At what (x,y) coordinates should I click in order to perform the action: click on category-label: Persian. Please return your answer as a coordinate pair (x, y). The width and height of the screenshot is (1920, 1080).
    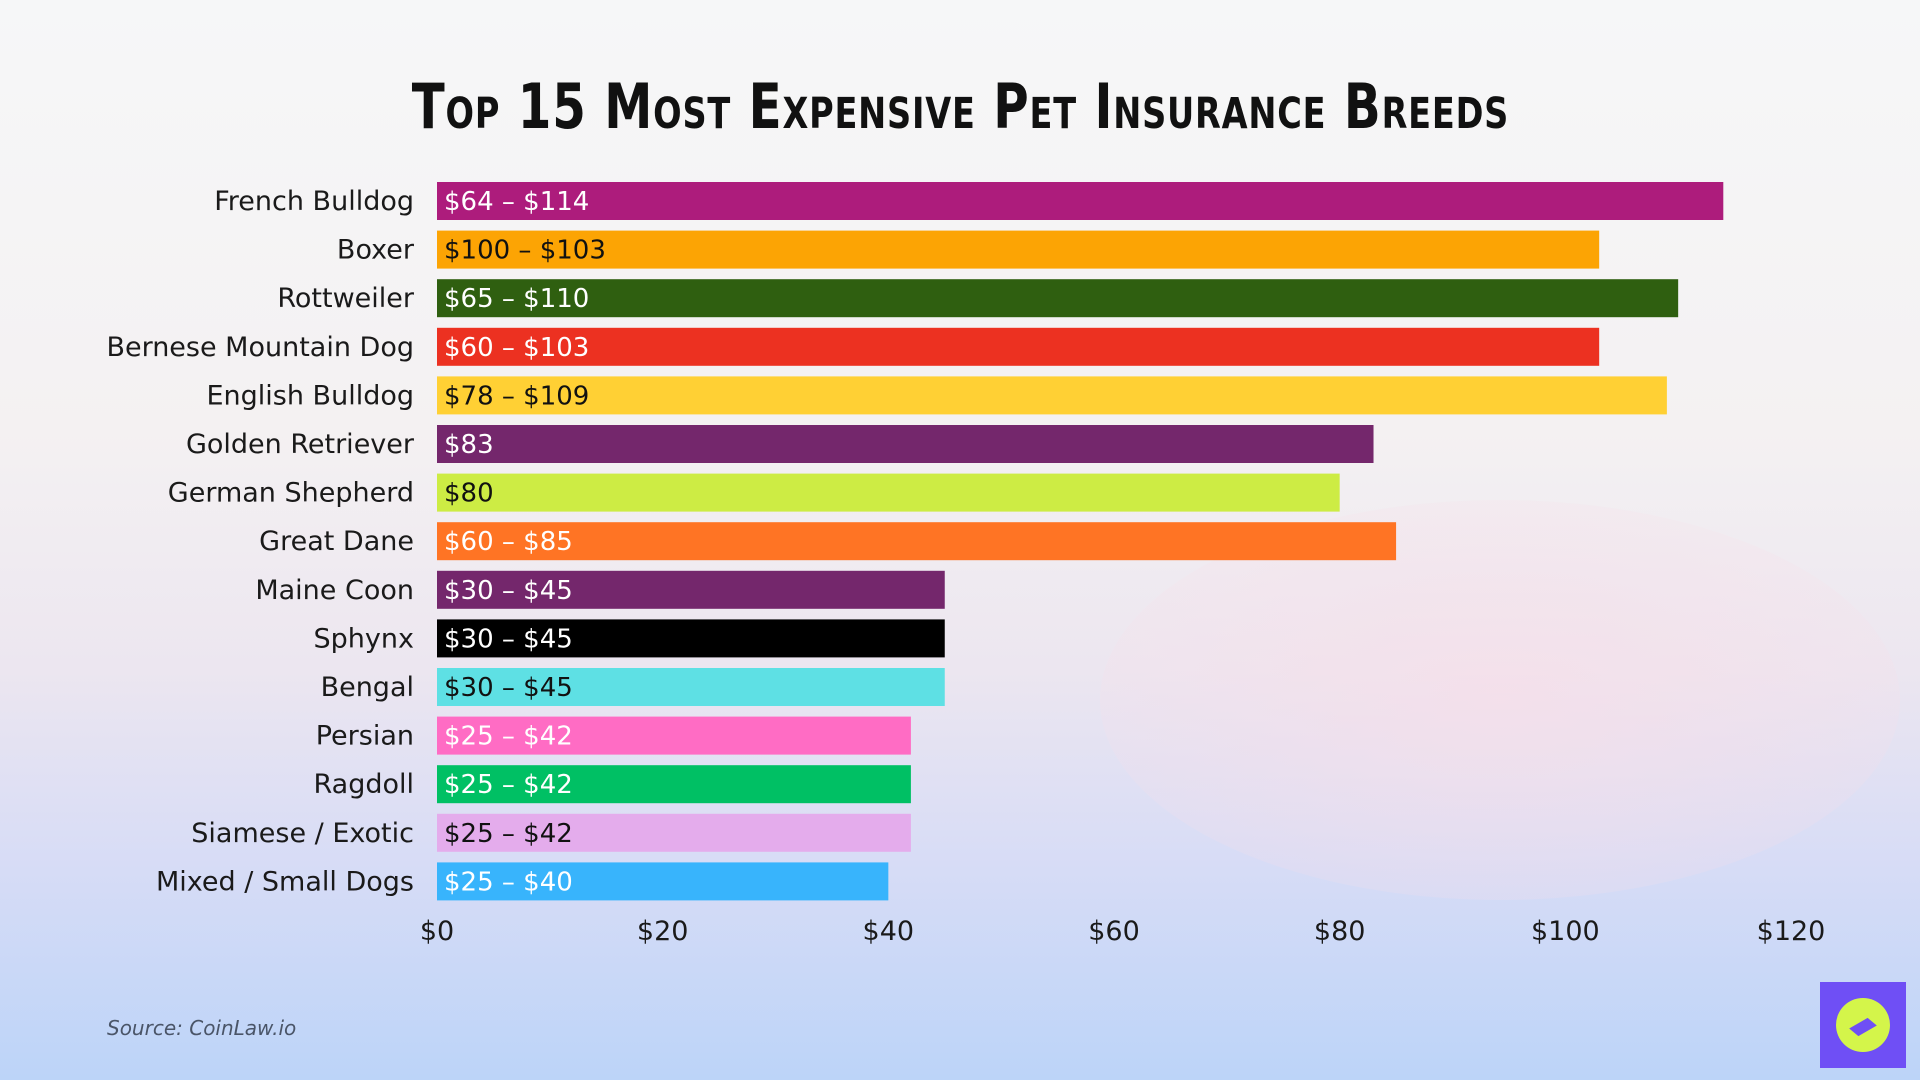
    Looking at the image, I should click on (365, 736).